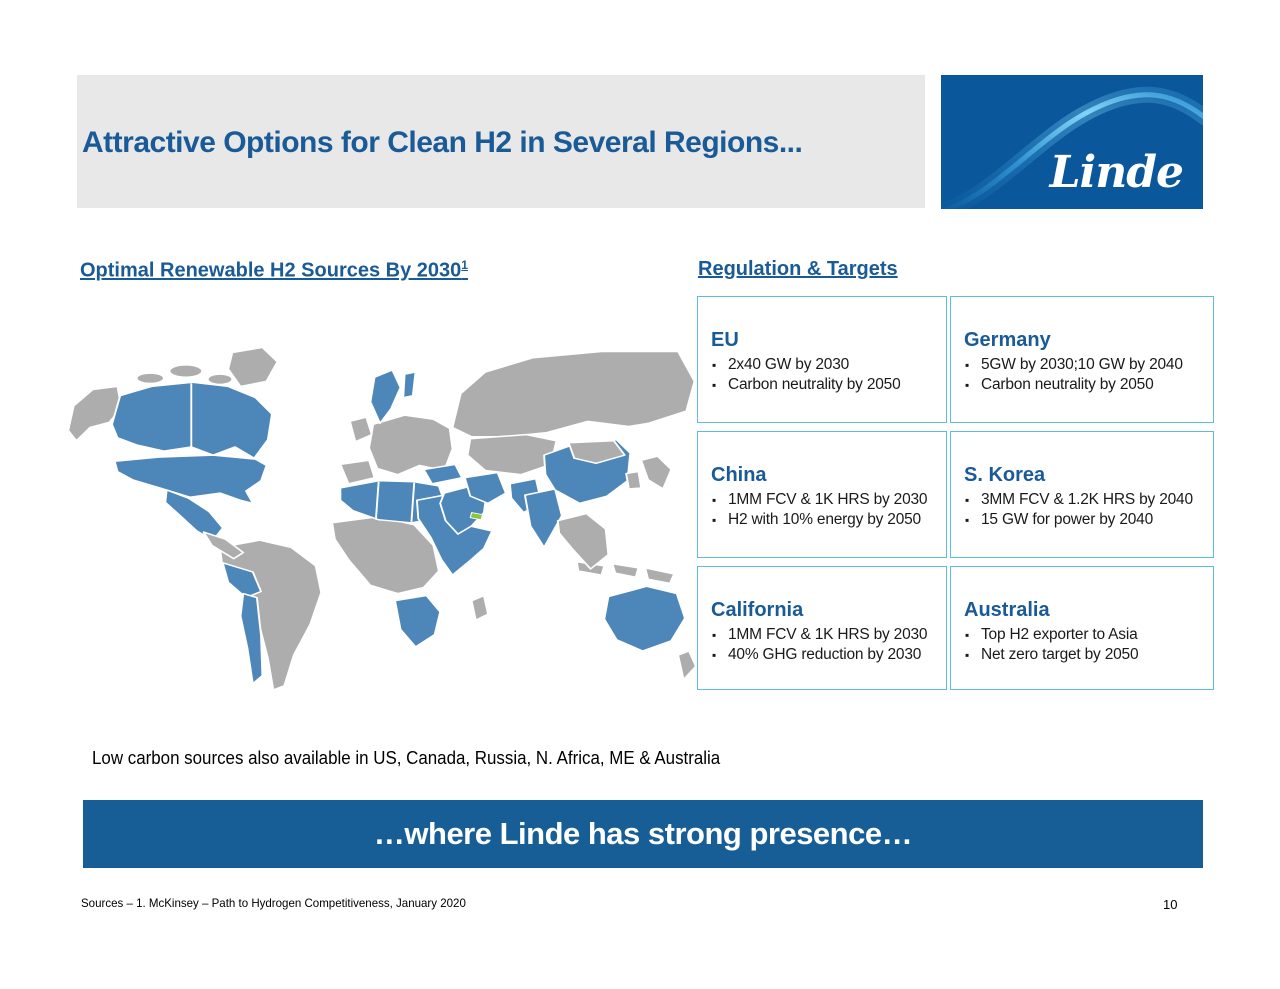  Describe the element at coordinates (1007, 610) in the screenshot. I see `box-title: Australia` at that location.